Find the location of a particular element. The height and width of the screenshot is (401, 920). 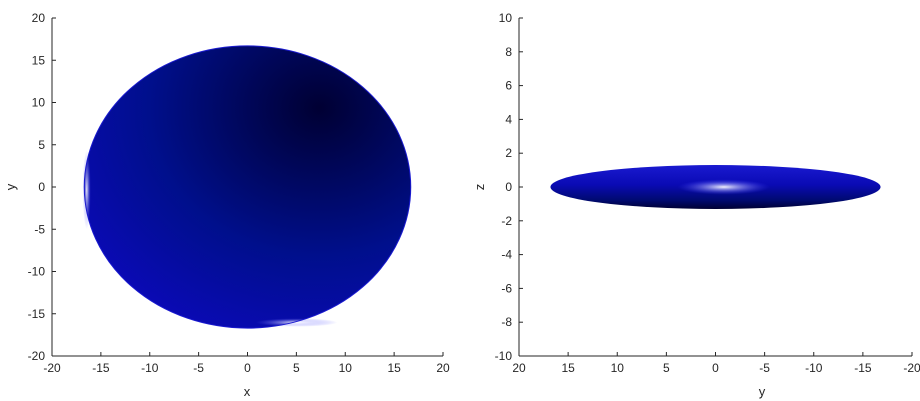

right-x-tick-label: -15 is located at coordinates (863, 368).